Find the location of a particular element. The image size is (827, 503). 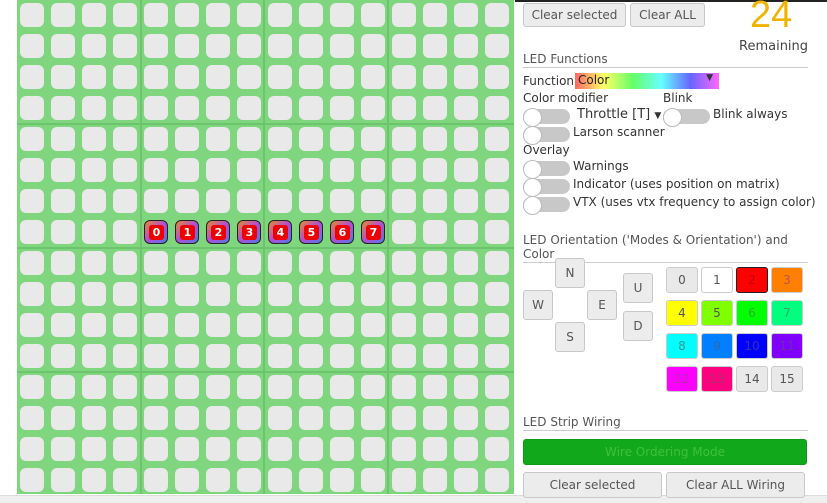

clear-selected-button: Clear selected is located at coordinates (574, 15).